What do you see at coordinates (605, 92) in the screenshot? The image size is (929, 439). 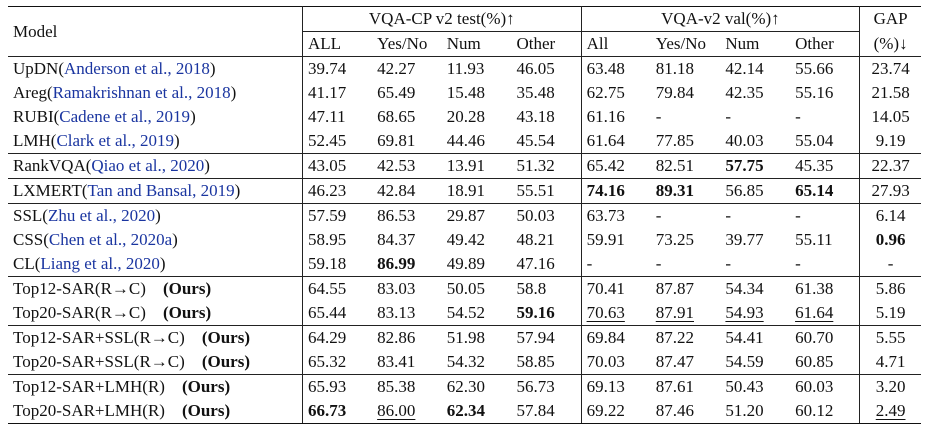 I see `value-text: 62.75` at bounding box center [605, 92].